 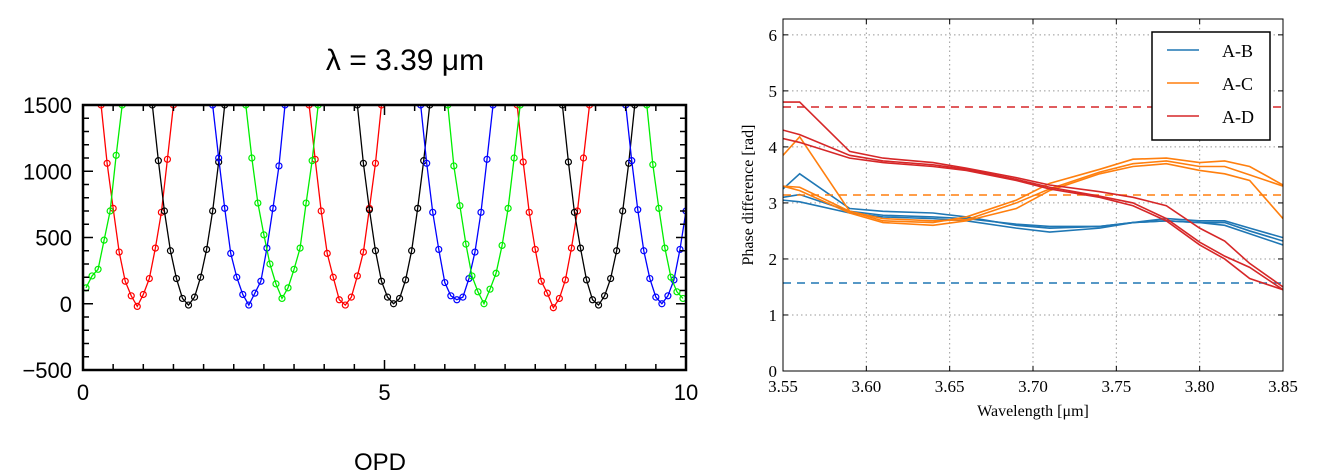 I want to click on legend-label: A-D, so click(x=1238, y=117).